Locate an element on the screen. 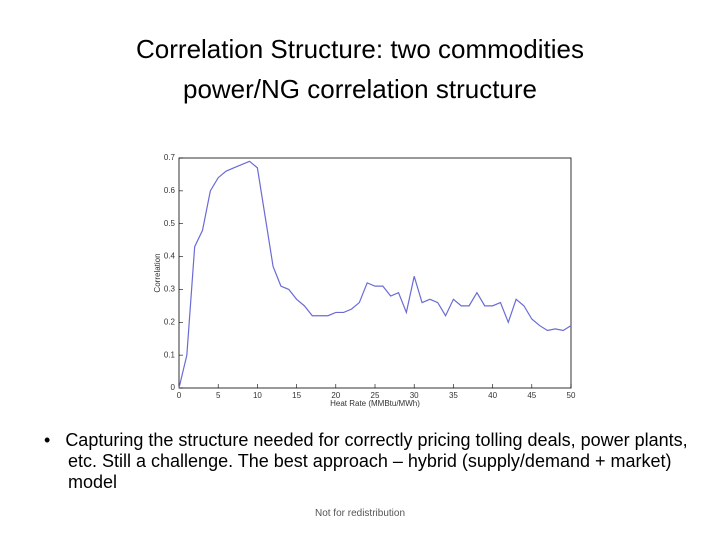 The width and height of the screenshot is (720, 540). x-tick-label: 10 is located at coordinates (257, 395).